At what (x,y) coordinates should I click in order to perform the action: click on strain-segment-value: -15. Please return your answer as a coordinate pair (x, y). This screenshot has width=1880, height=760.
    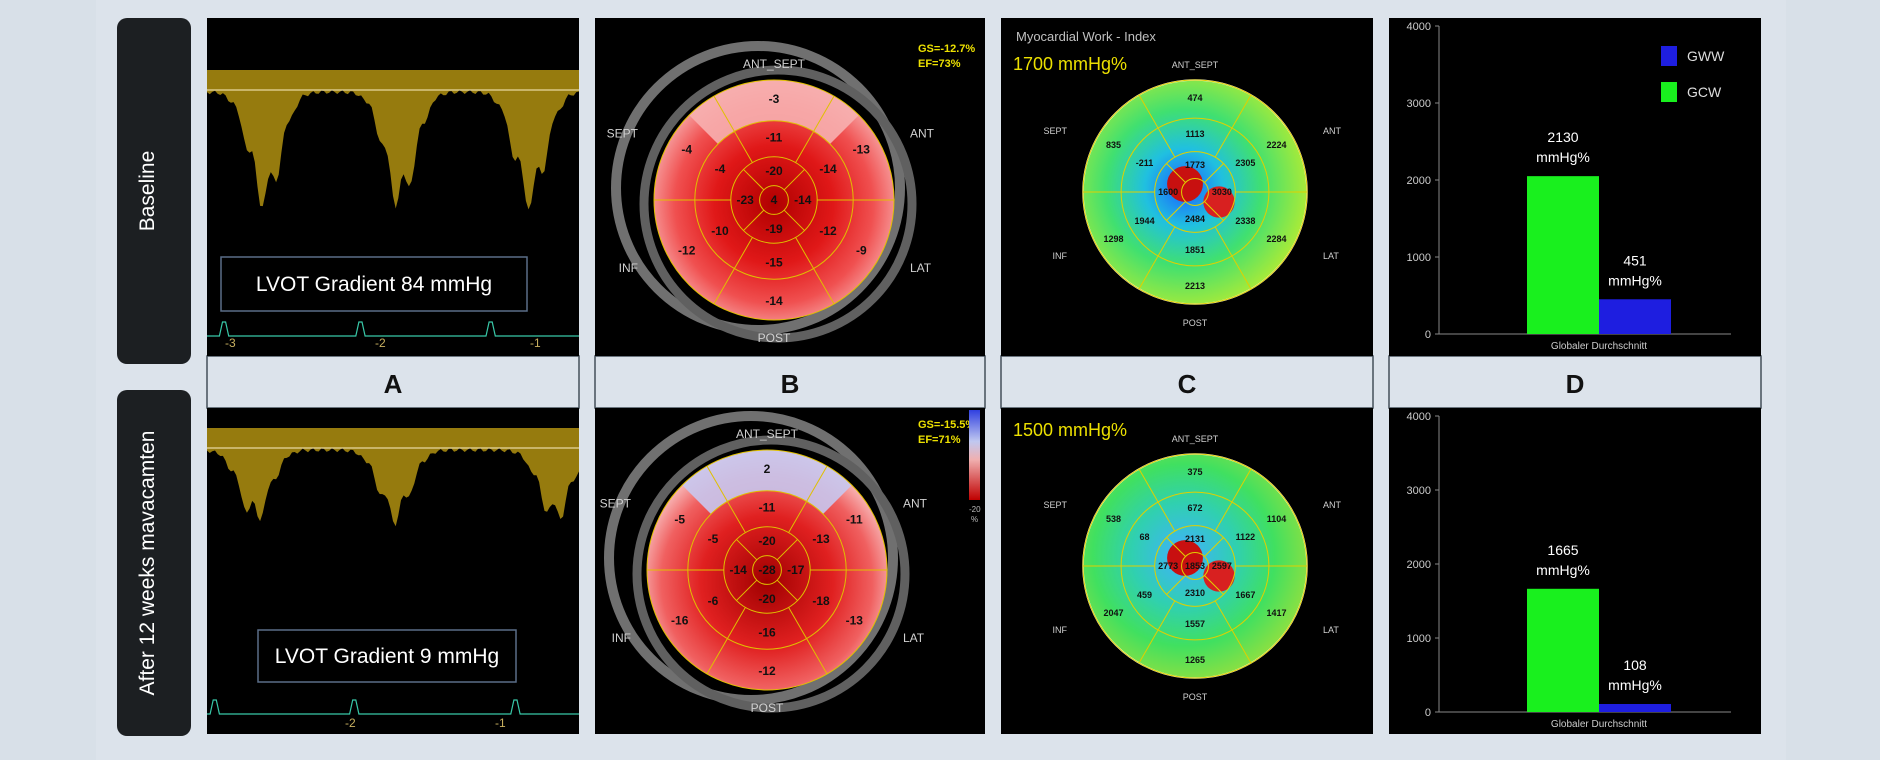
    Looking at the image, I should click on (774, 262).